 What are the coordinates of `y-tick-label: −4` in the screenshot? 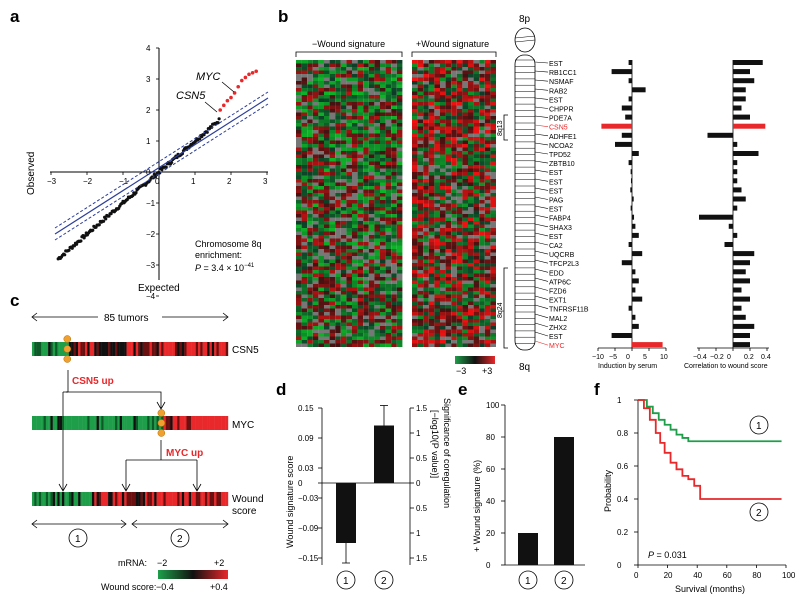 It's located at (151, 296).